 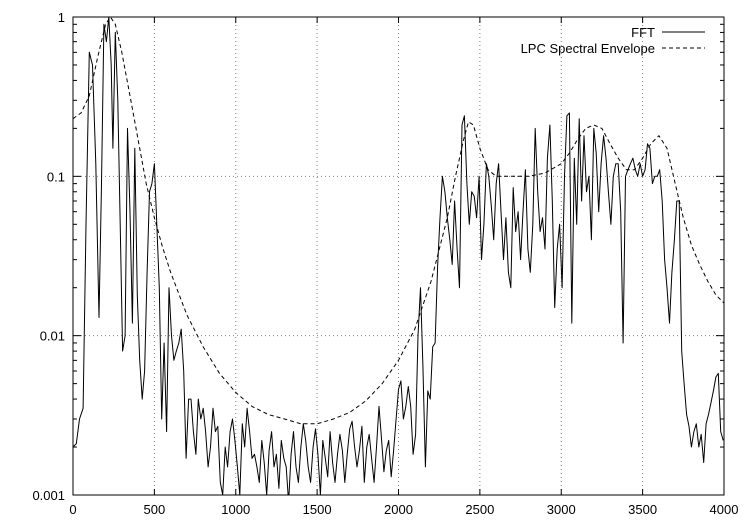 What do you see at coordinates (155, 509) in the screenshot?
I see `x-tick-label: 500` at bounding box center [155, 509].